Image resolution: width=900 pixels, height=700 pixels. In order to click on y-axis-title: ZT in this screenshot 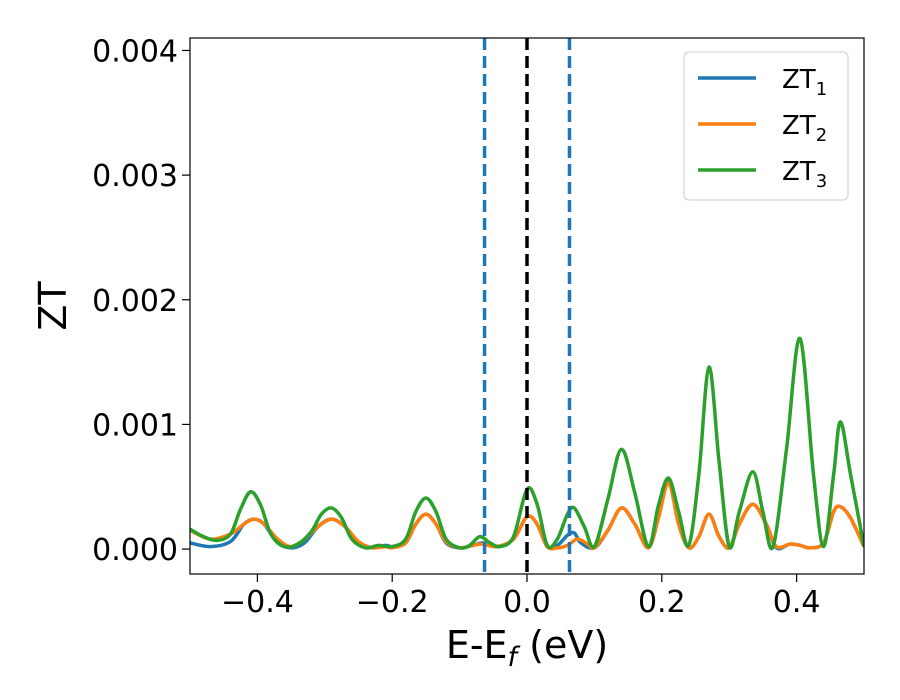, I will do `click(53, 306)`.